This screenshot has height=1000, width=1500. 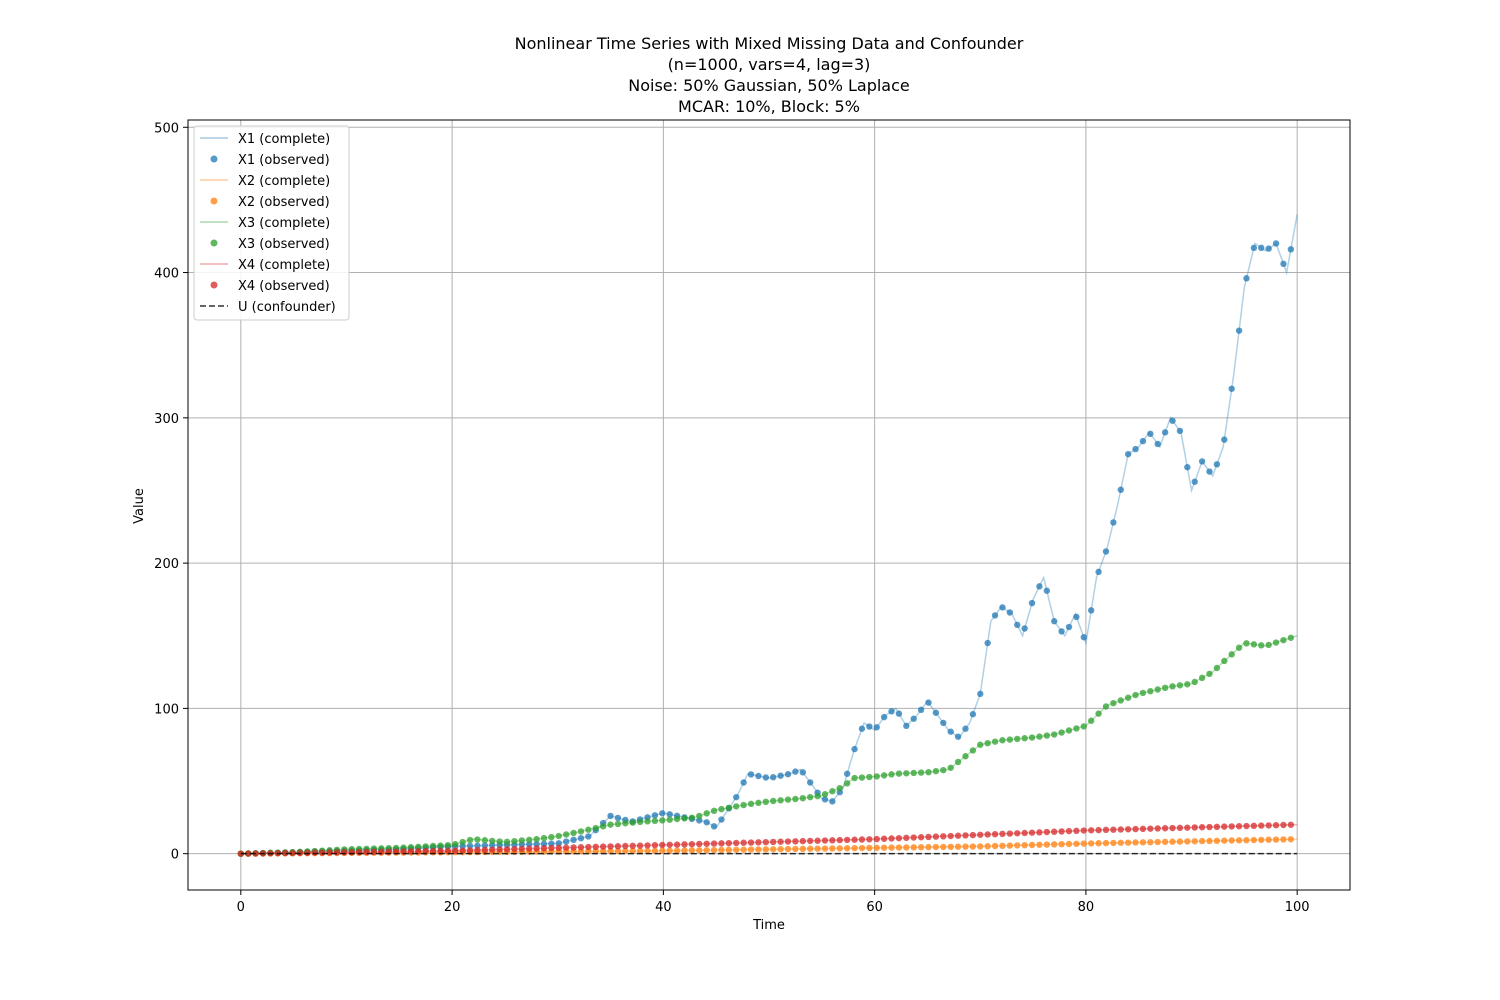 I want to click on x-tick-label: 100, so click(x=1297, y=907).